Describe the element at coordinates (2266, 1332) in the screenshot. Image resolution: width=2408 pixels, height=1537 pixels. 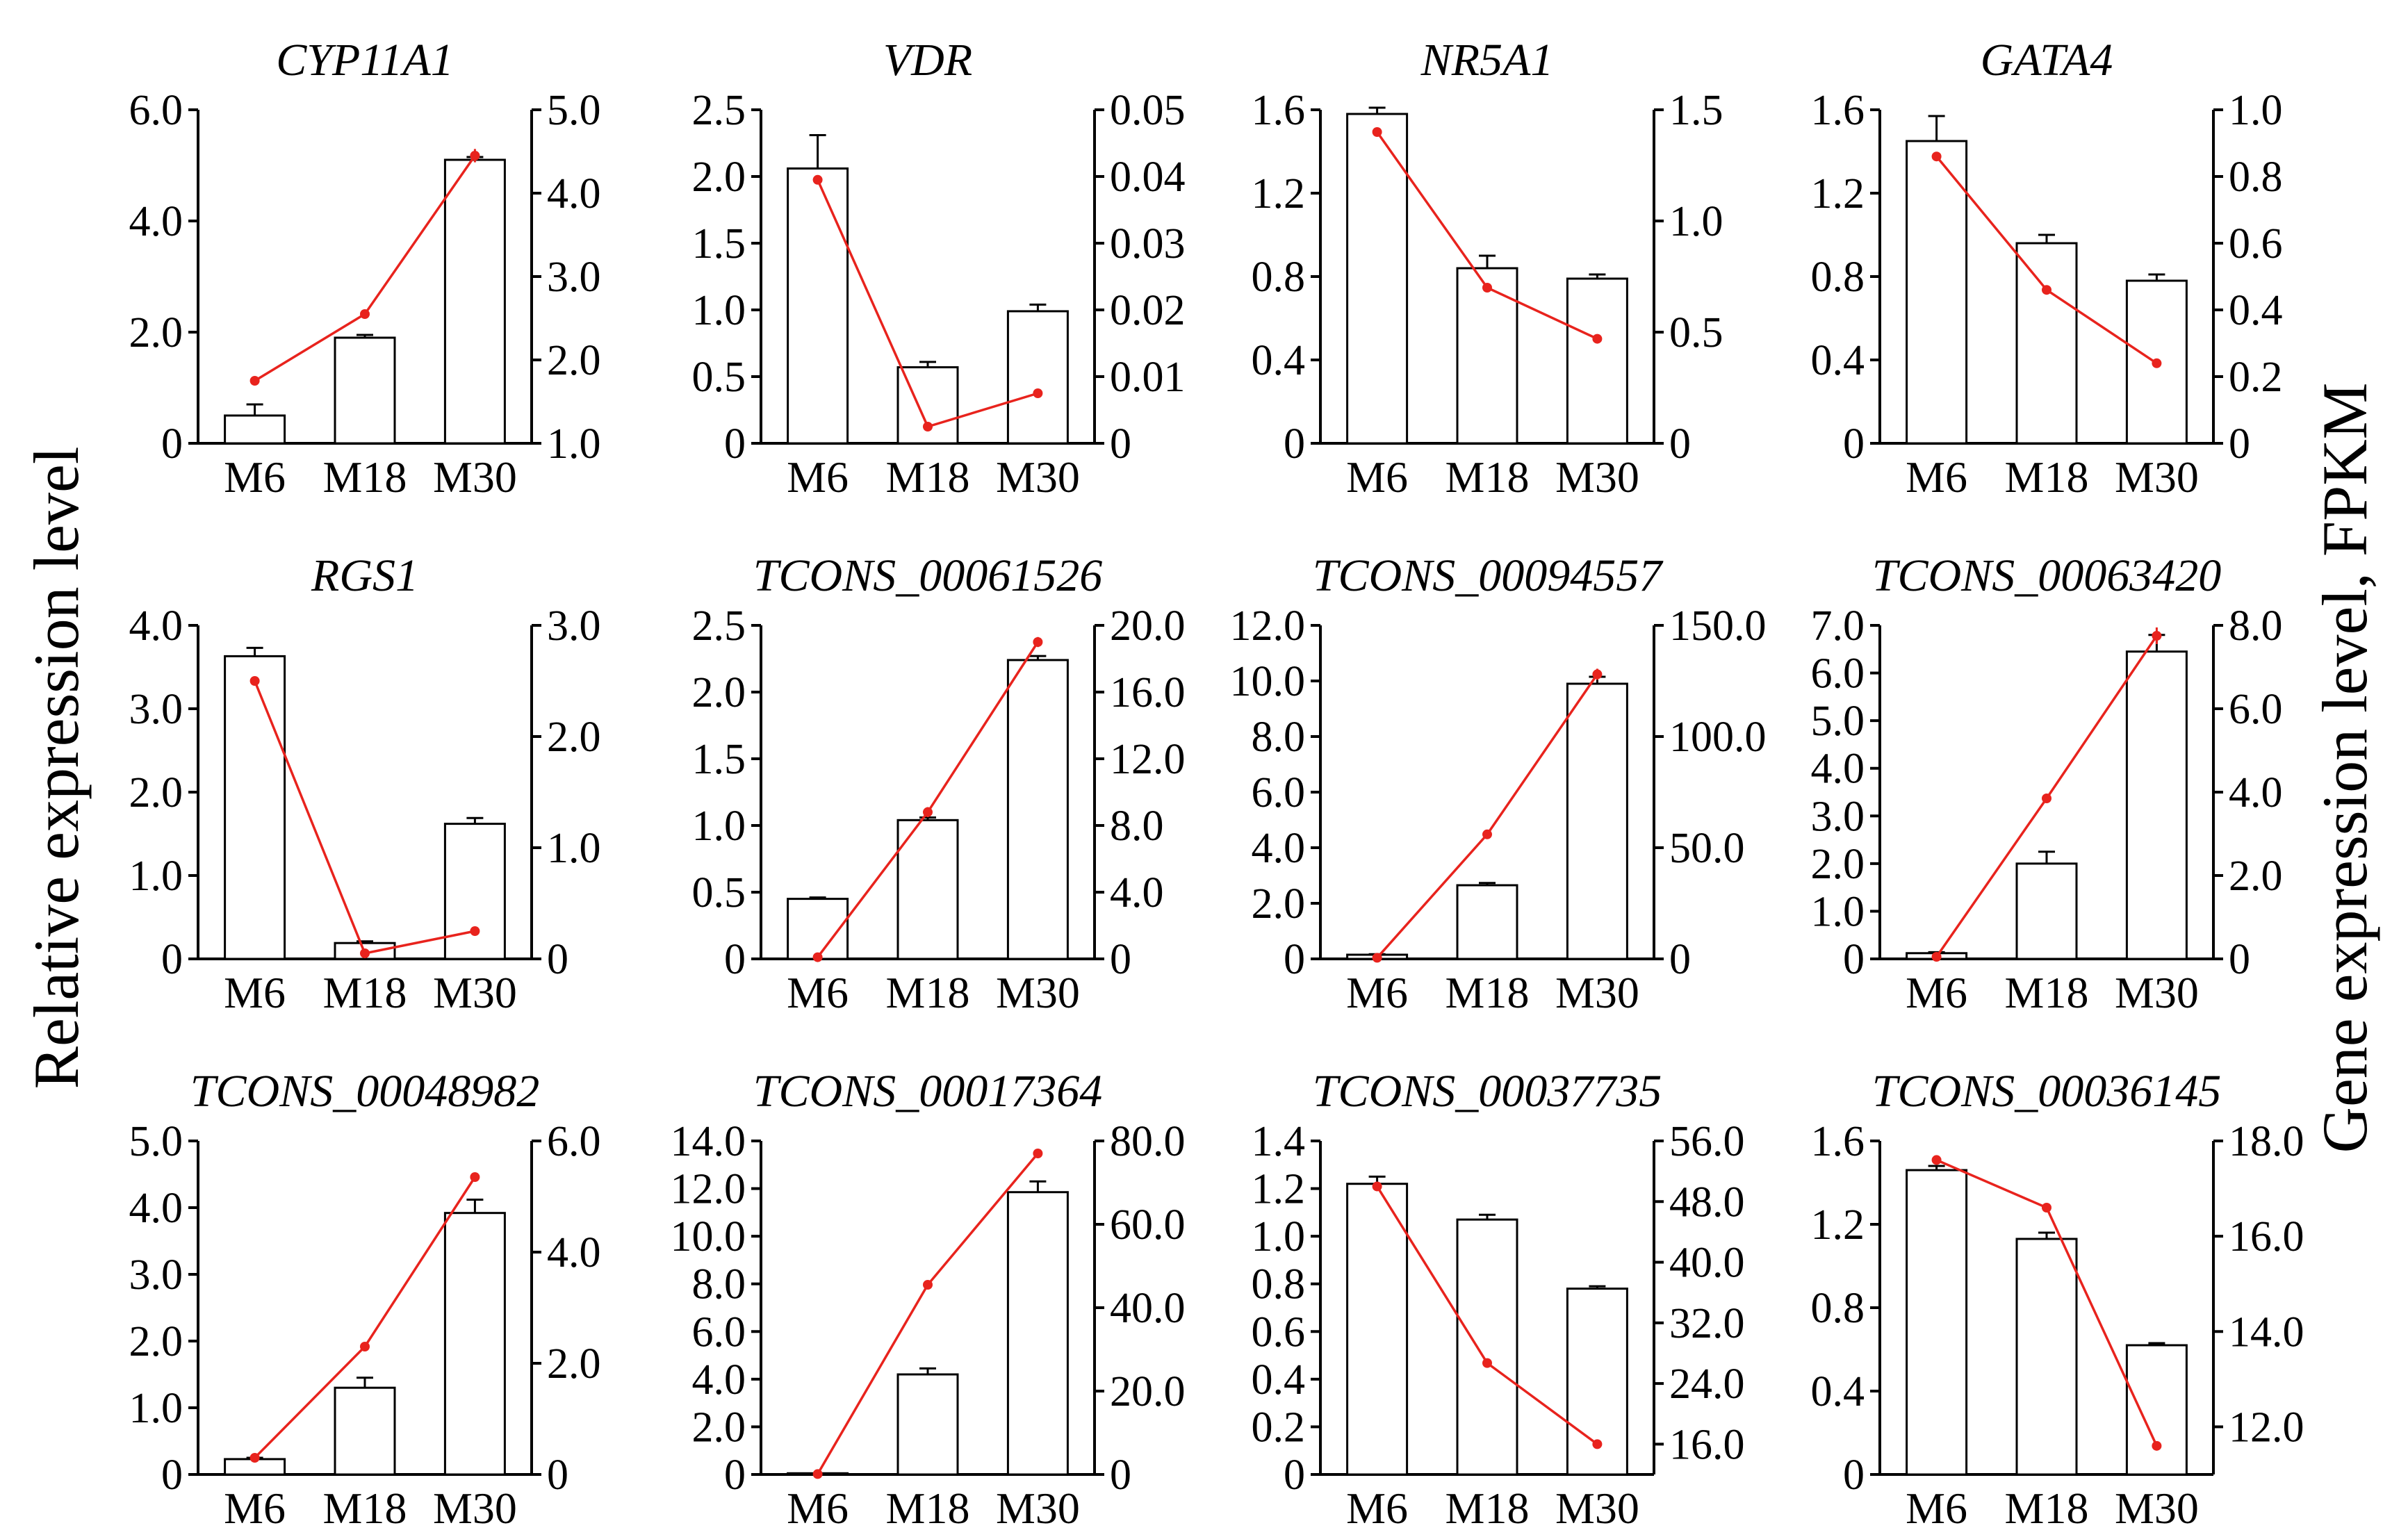
I see `right-tick-label: 14.0` at that location.